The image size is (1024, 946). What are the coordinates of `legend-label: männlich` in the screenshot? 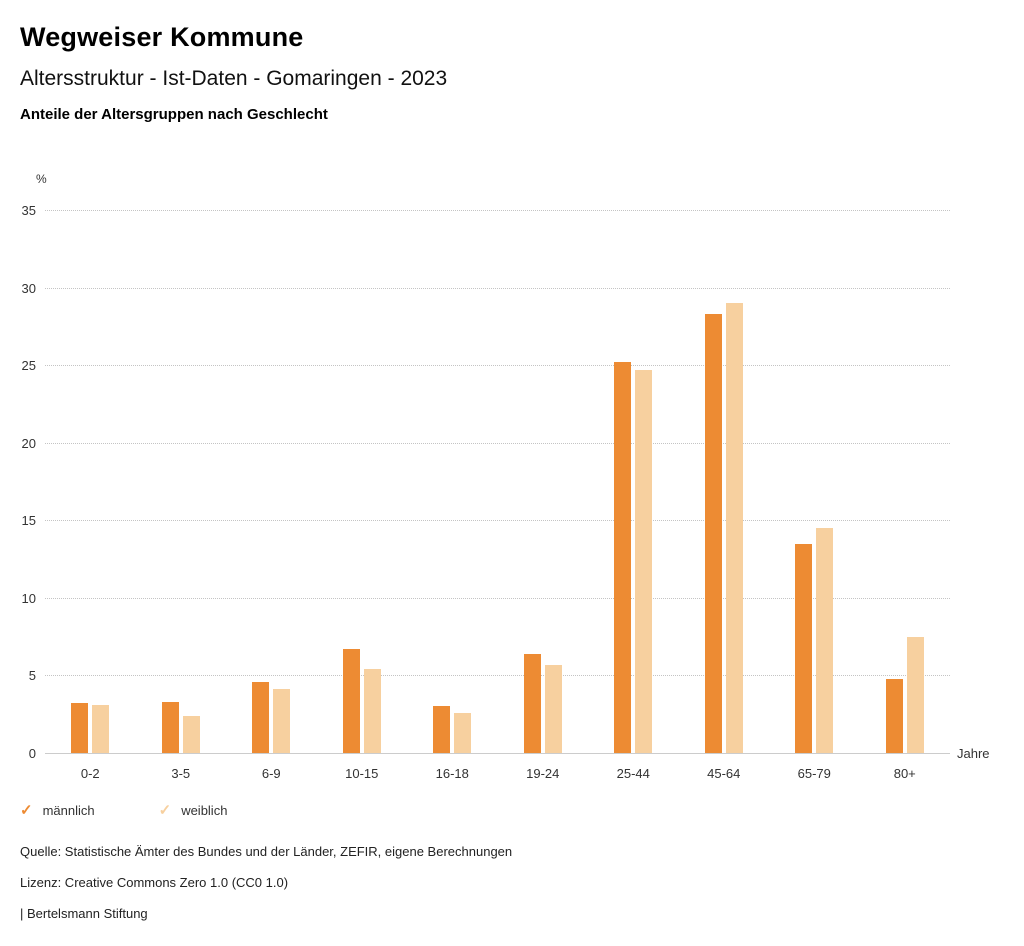 It's located at (68, 810).